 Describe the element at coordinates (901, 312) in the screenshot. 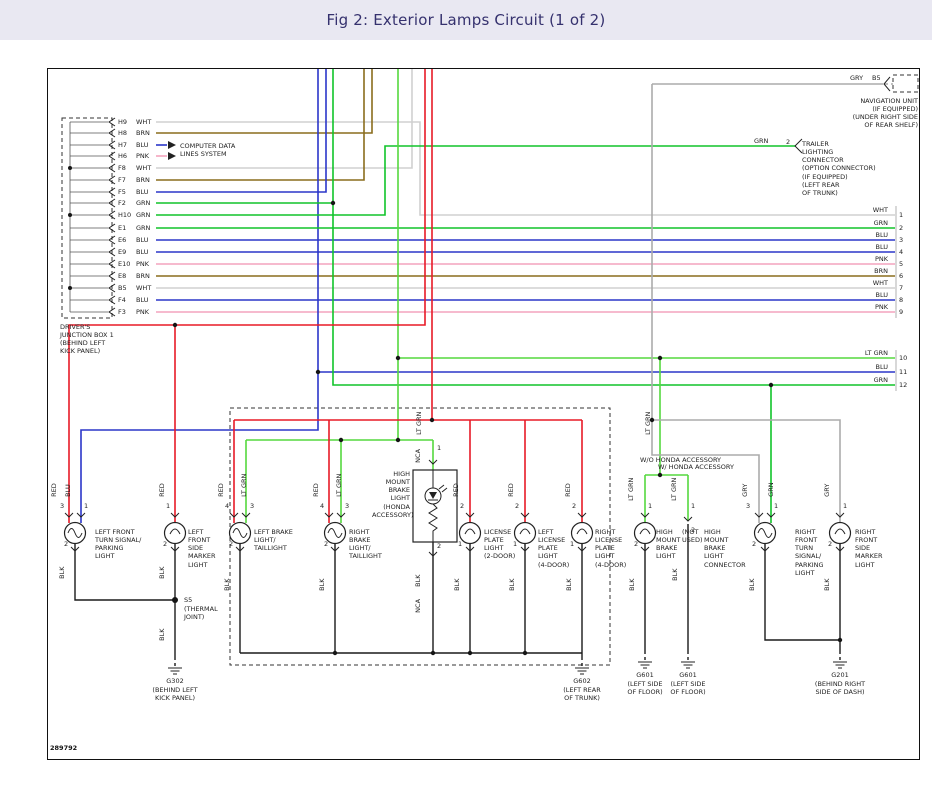

I see `terminal-number: 9` at that location.